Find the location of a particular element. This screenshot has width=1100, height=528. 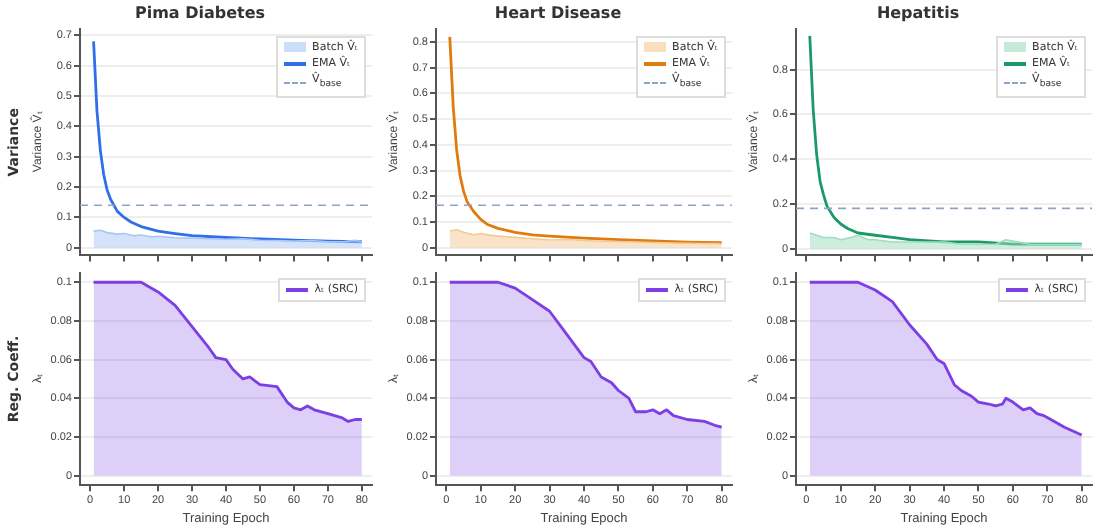

chart-title: Hepatitis is located at coordinates (918, 12).